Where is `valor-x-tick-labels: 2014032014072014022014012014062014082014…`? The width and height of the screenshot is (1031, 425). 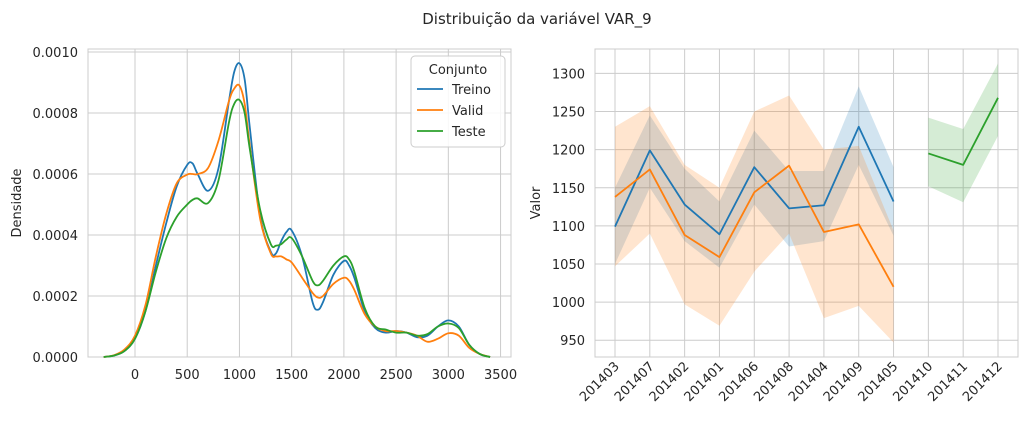
valor-x-tick-labels: 2014032014072014022014012014062014082014… is located at coordinates (791, 382).